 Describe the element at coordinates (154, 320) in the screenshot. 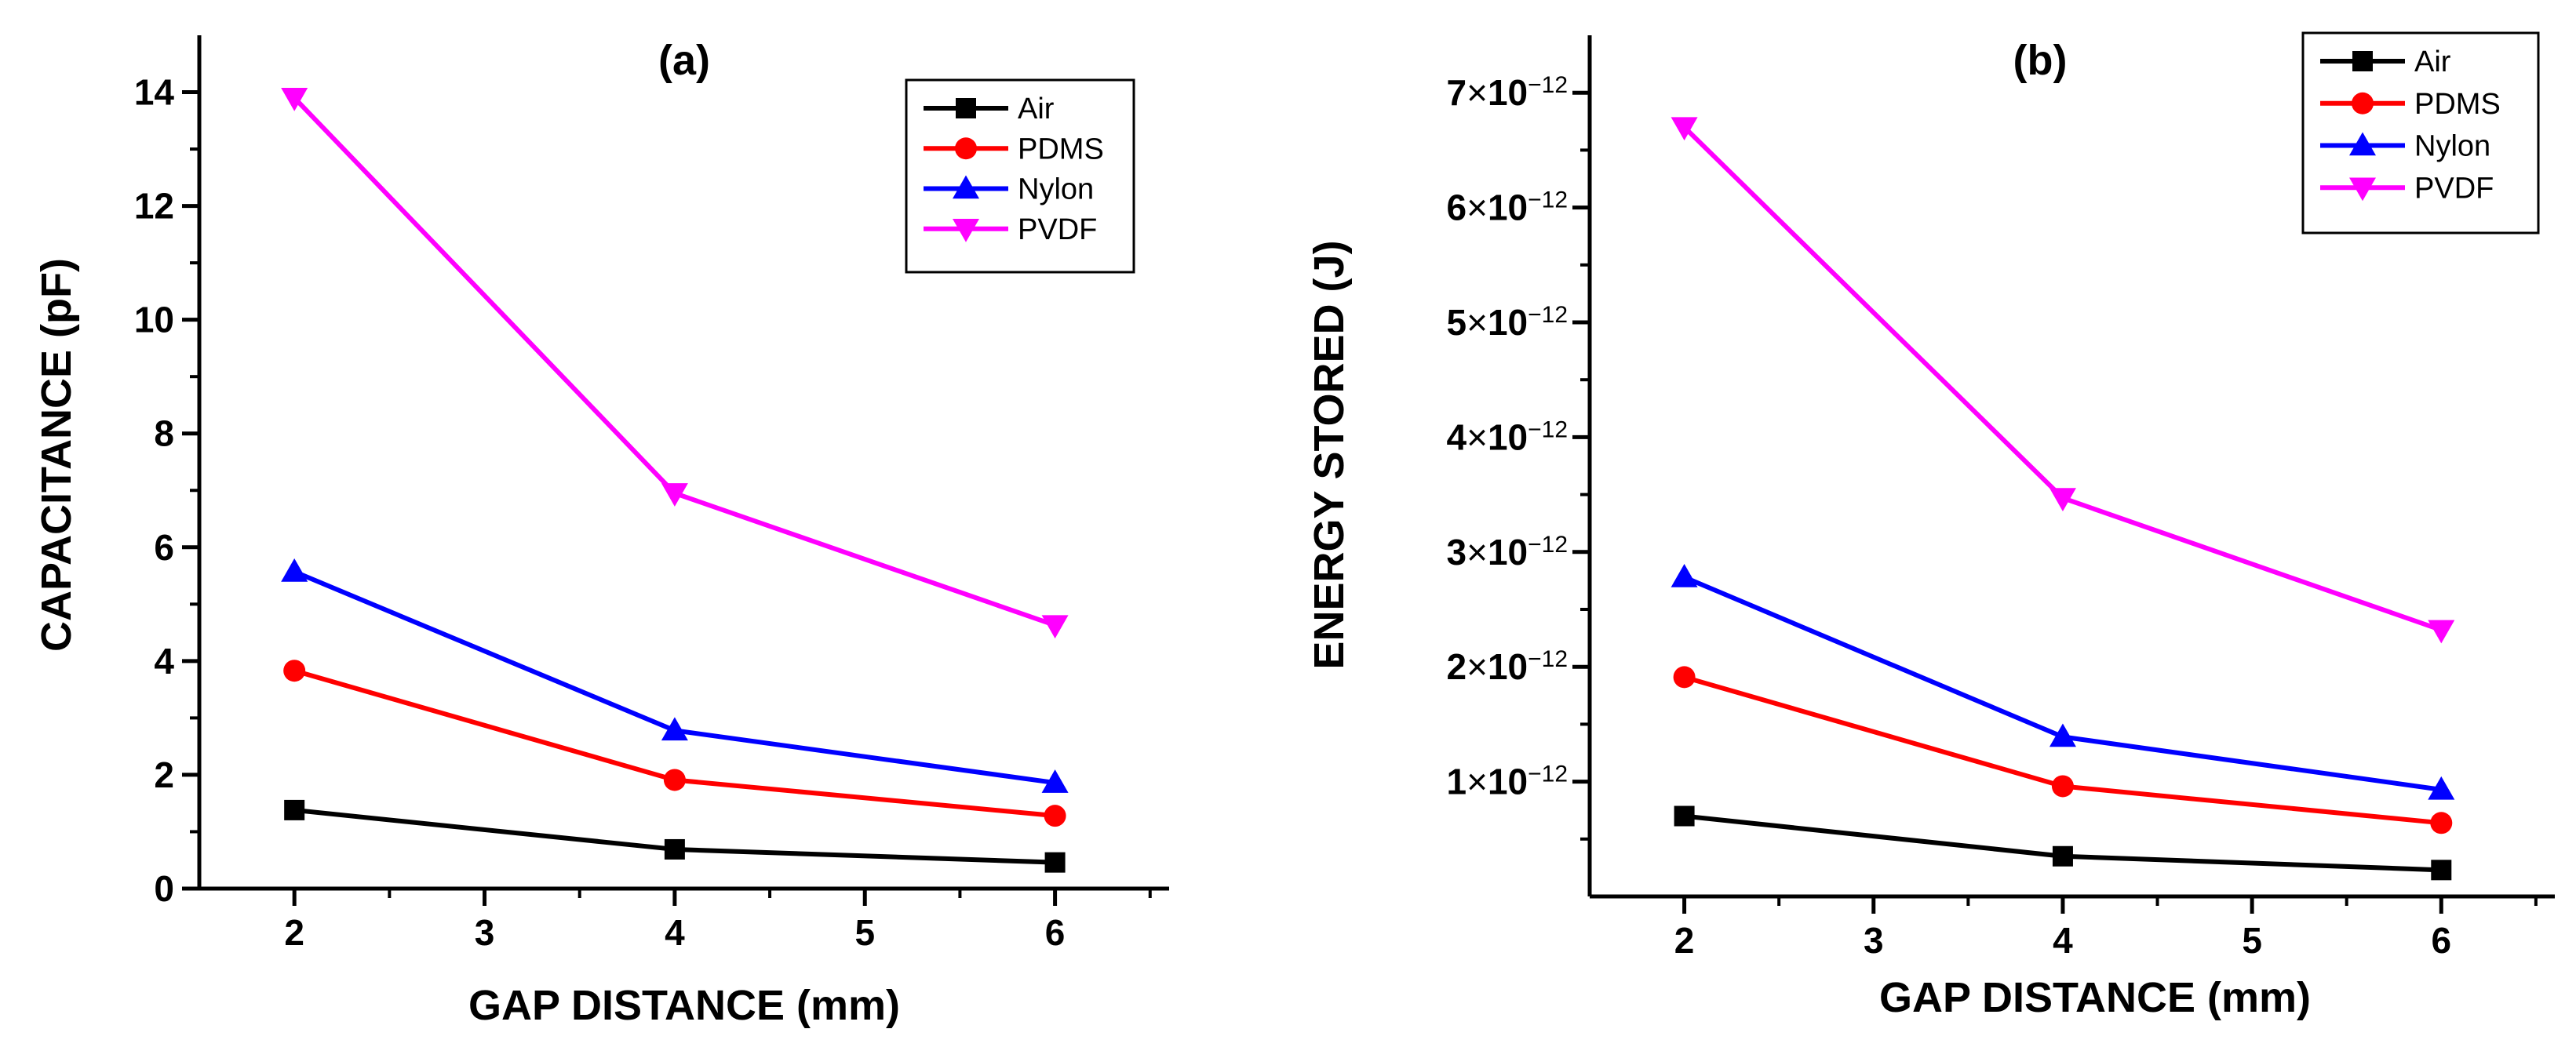

I see `y-tick-label: 10` at that location.